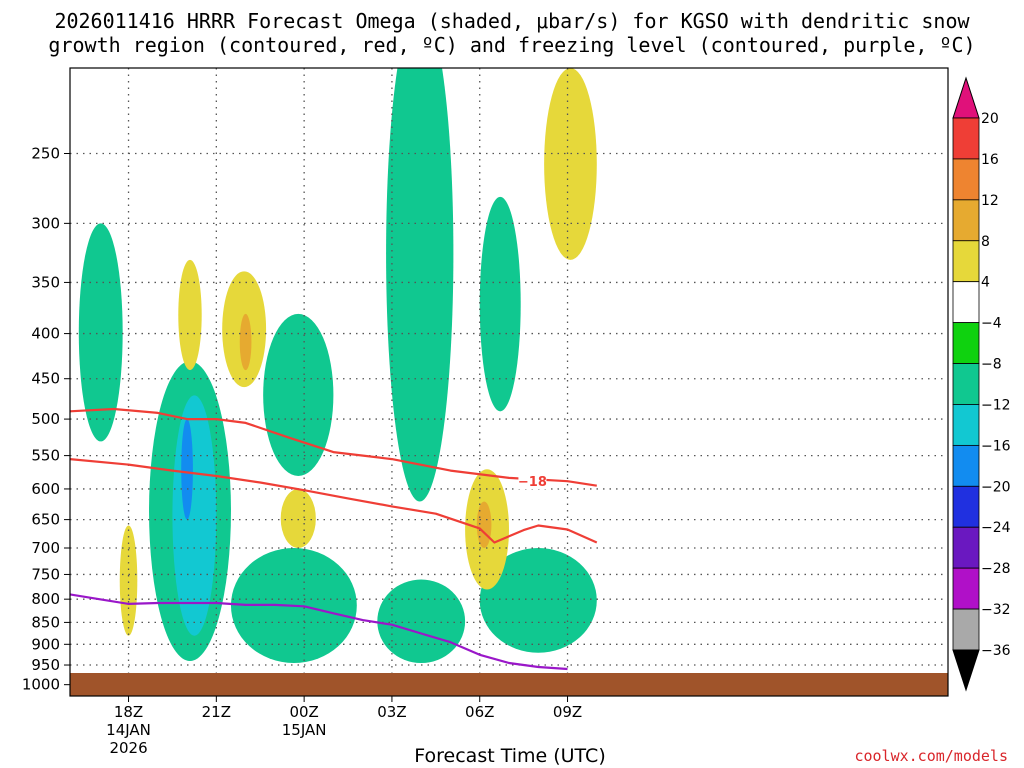 This screenshot has height=768, width=1024. I want to click on credit-text: coolwx.com/models, so click(931, 756).